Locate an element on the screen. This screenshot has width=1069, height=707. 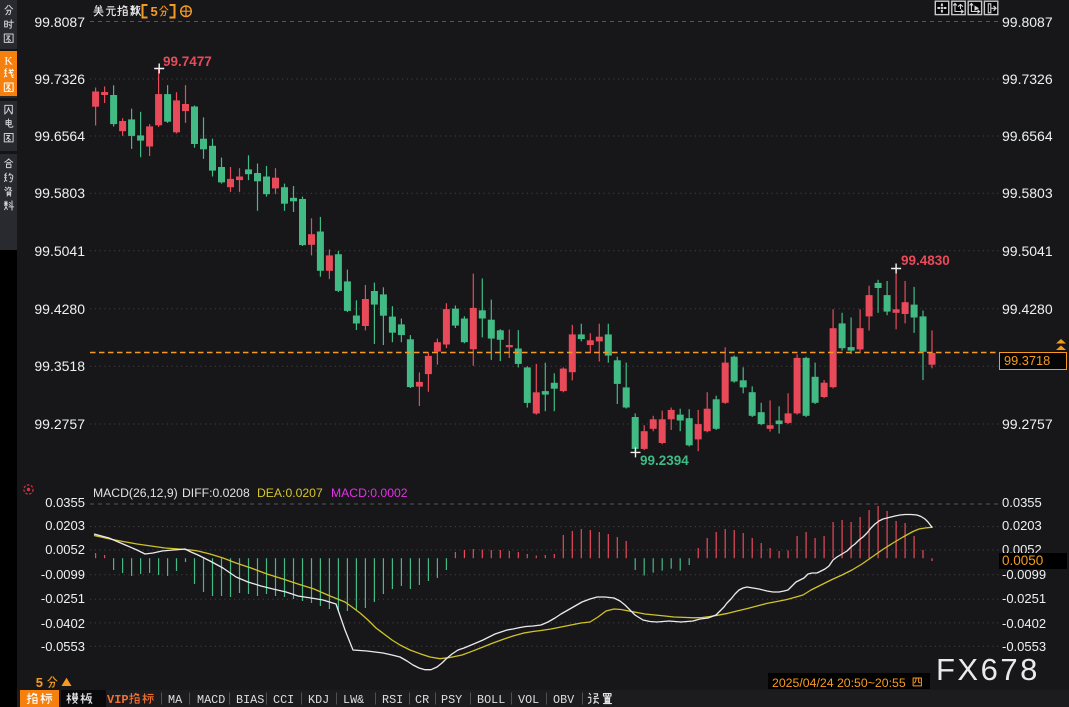
svg-text: LW& is located at coordinates (353, 700).